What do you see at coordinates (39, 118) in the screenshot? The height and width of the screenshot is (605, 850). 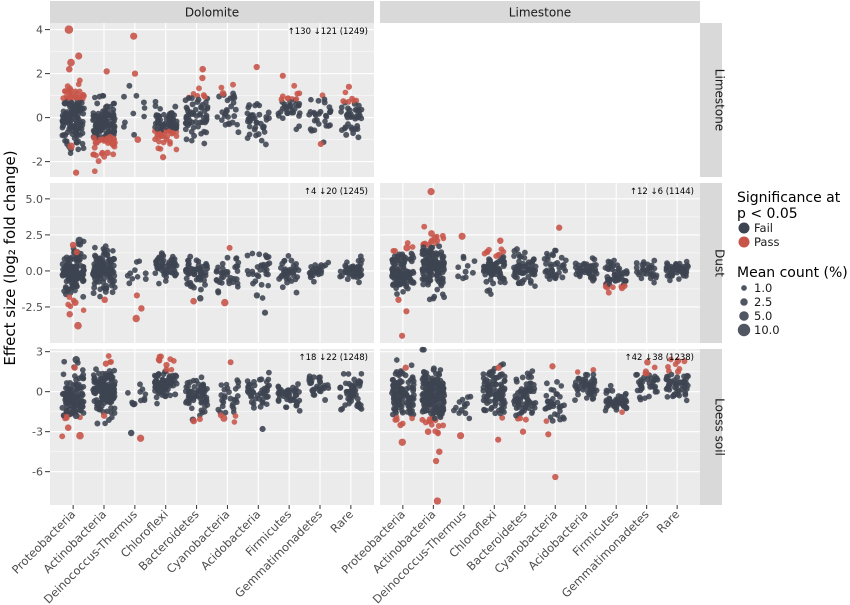 I see `y-tick-label: 0` at bounding box center [39, 118].